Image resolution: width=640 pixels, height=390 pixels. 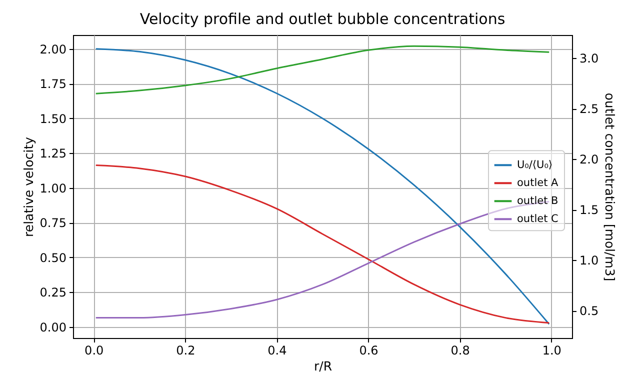 What do you see at coordinates (538, 183) in the screenshot?
I see `legend-label: outlet A` at bounding box center [538, 183].